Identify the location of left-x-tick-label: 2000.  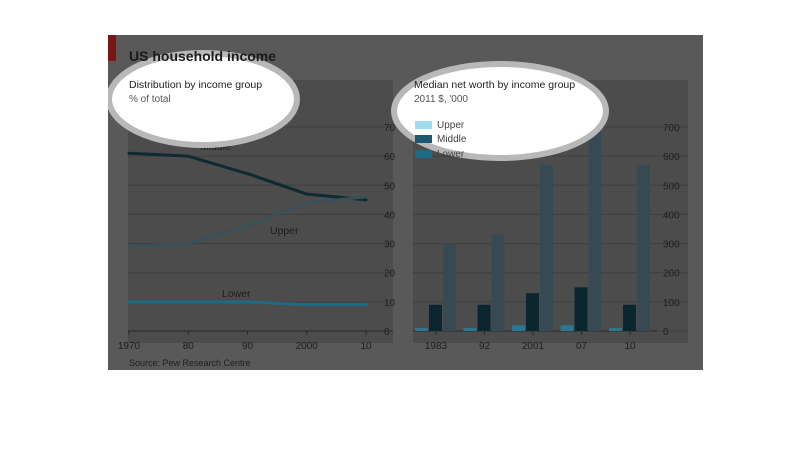
(307, 346).